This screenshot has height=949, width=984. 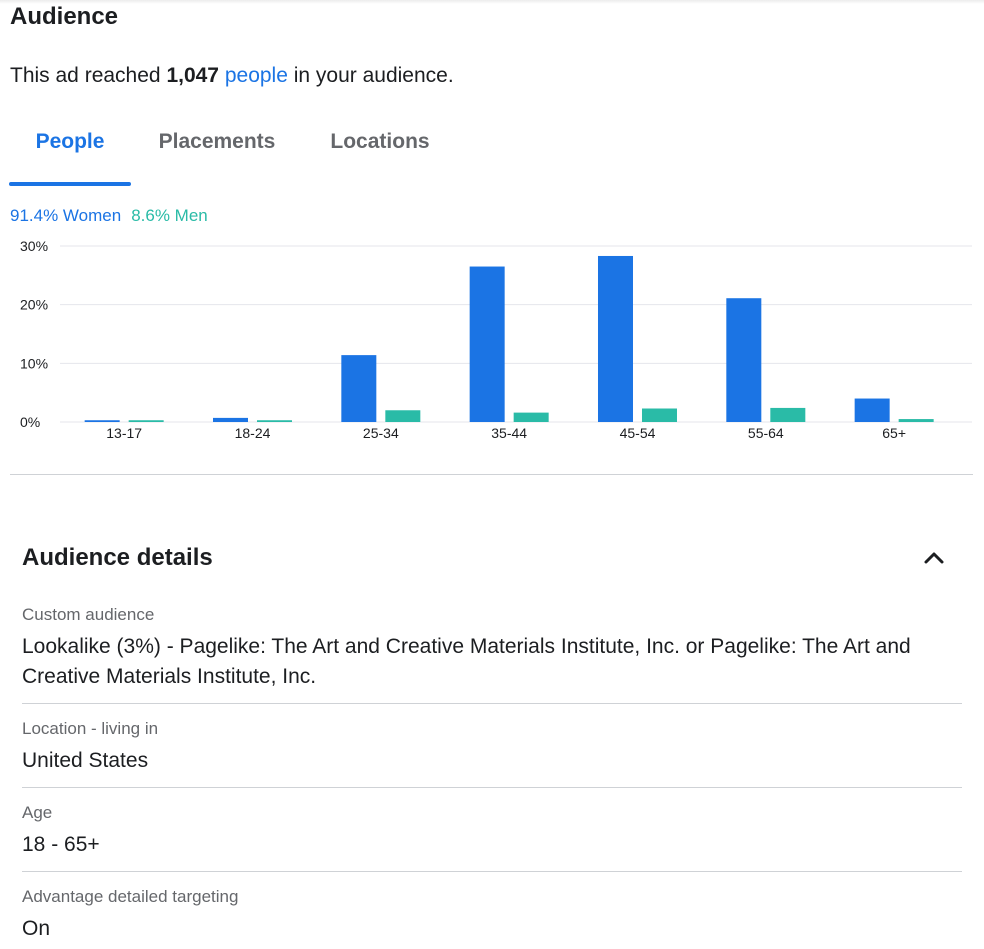 I want to click on y-tick-label: 20%, so click(x=34, y=305).